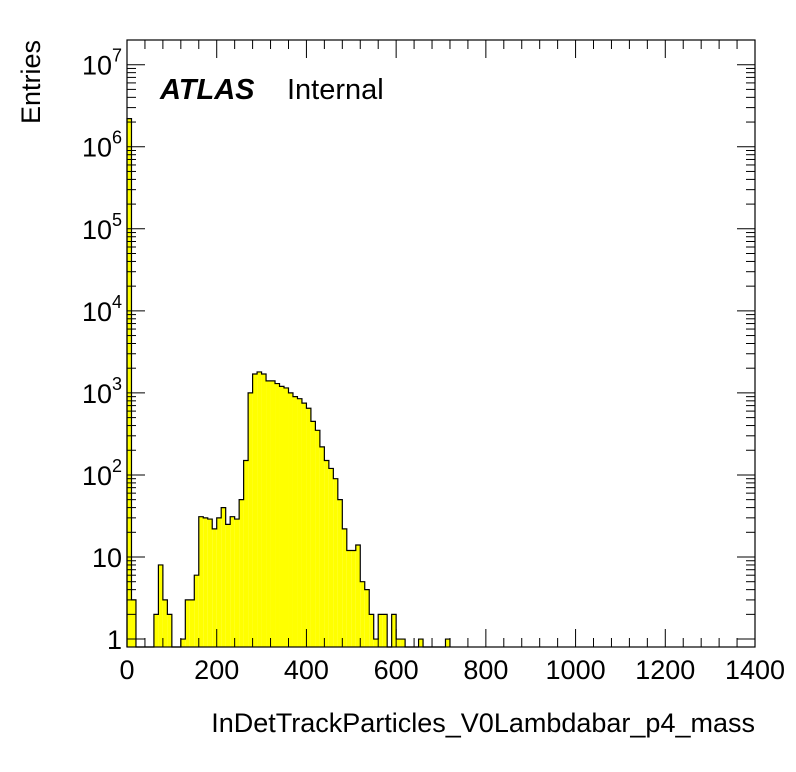 The width and height of the screenshot is (796, 772). What do you see at coordinates (102, 473) in the screenshot?
I see `y-tick-label: 10²` at bounding box center [102, 473].